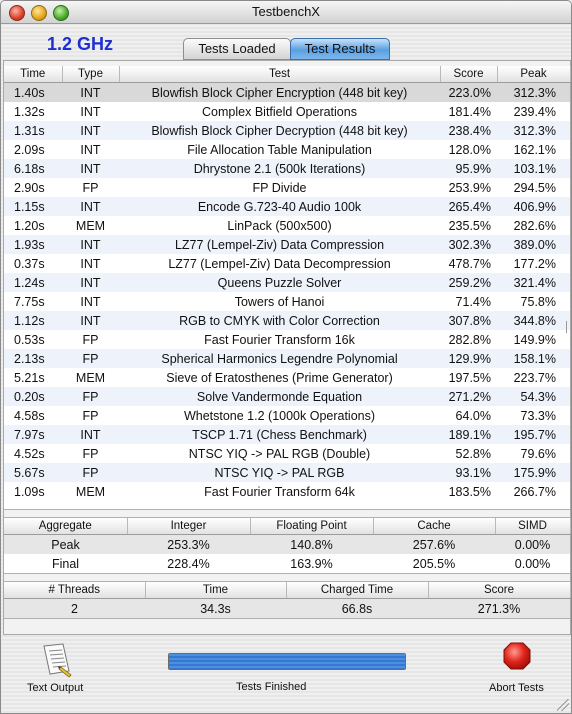 The image size is (572, 714). I want to click on threads-row: 2 34.3s 66.8s 271.3%, so click(287, 608).